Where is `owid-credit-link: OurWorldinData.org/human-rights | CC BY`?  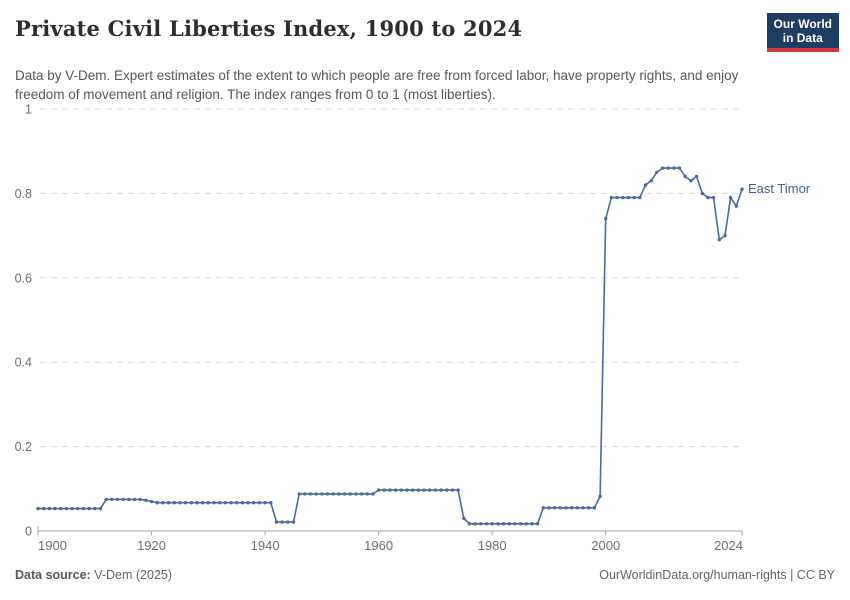
owid-credit-link: OurWorldinData.org/human-rights | CC BY is located at coordinates (717, 575).